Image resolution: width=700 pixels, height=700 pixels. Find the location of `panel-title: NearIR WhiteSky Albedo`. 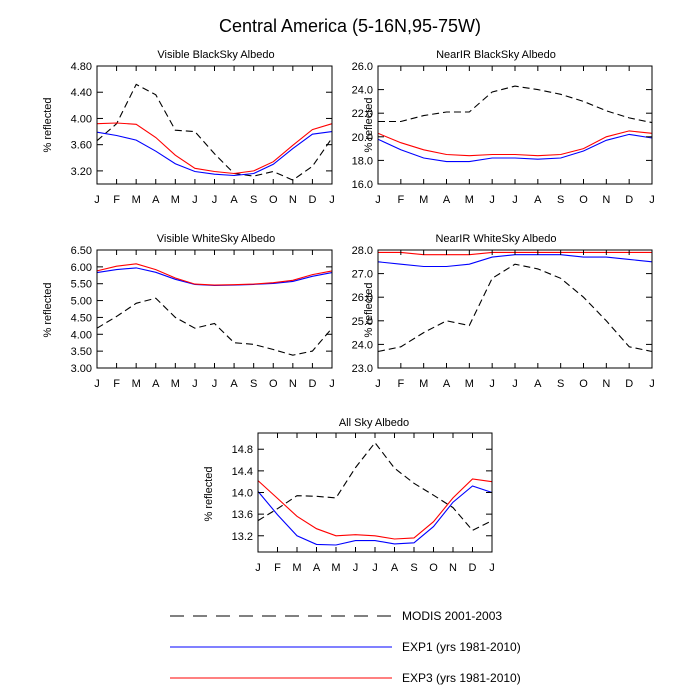

panel-title: NearIR WhiteSky Albedo is located at coordinates (495, 239).